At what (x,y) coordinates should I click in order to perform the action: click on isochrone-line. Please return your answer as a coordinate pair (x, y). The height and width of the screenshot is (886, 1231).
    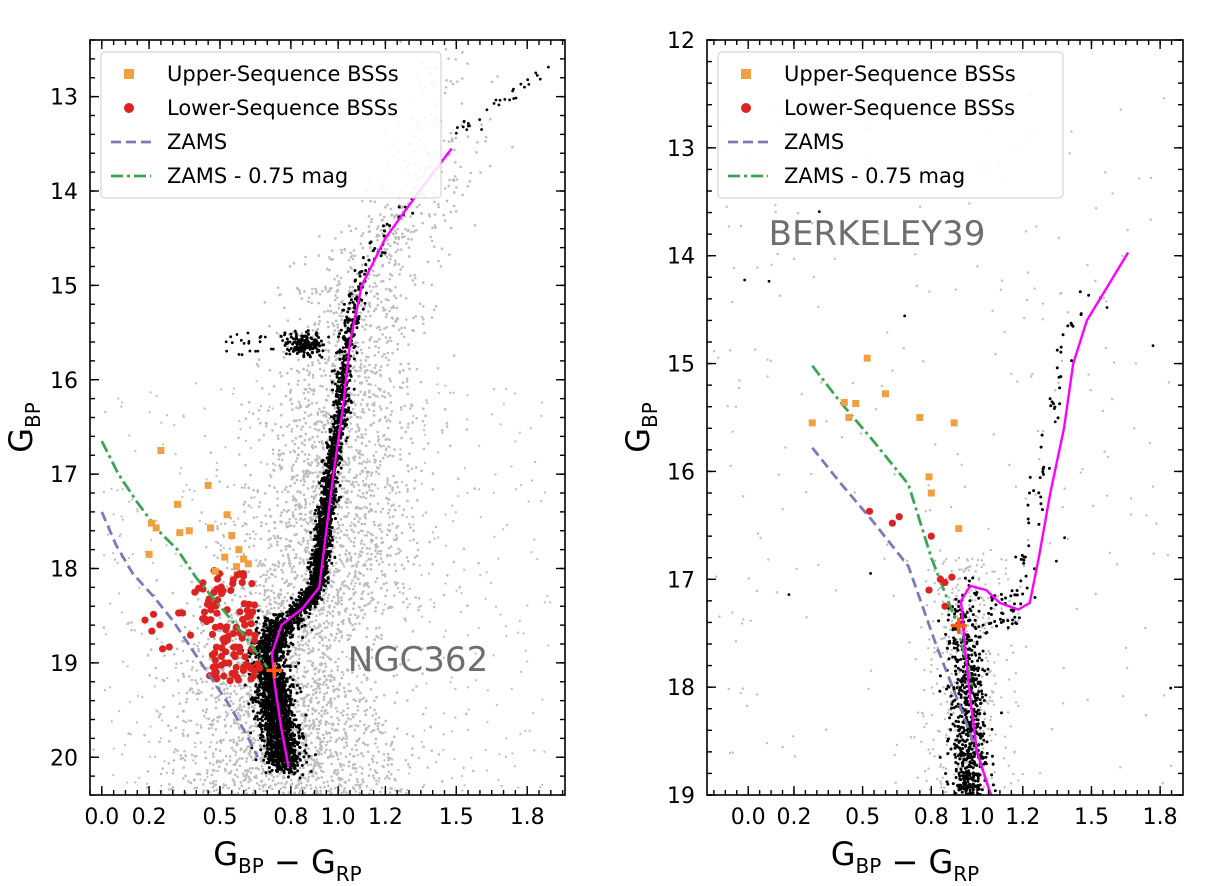
    Looking at the image, I should click on (1044, 523).